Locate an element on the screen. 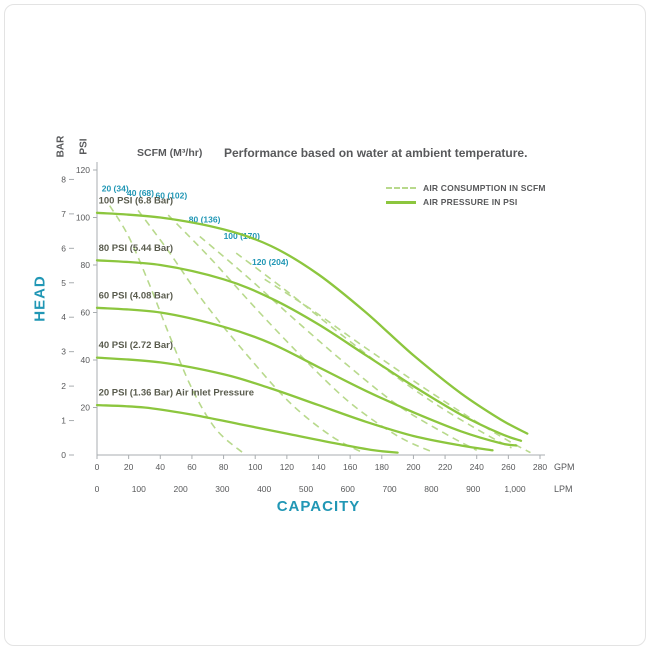 Image resolution: width=650 pixels, height=650 pixels. gpm-tick-label: 80 is located at coordinates (224, 467).